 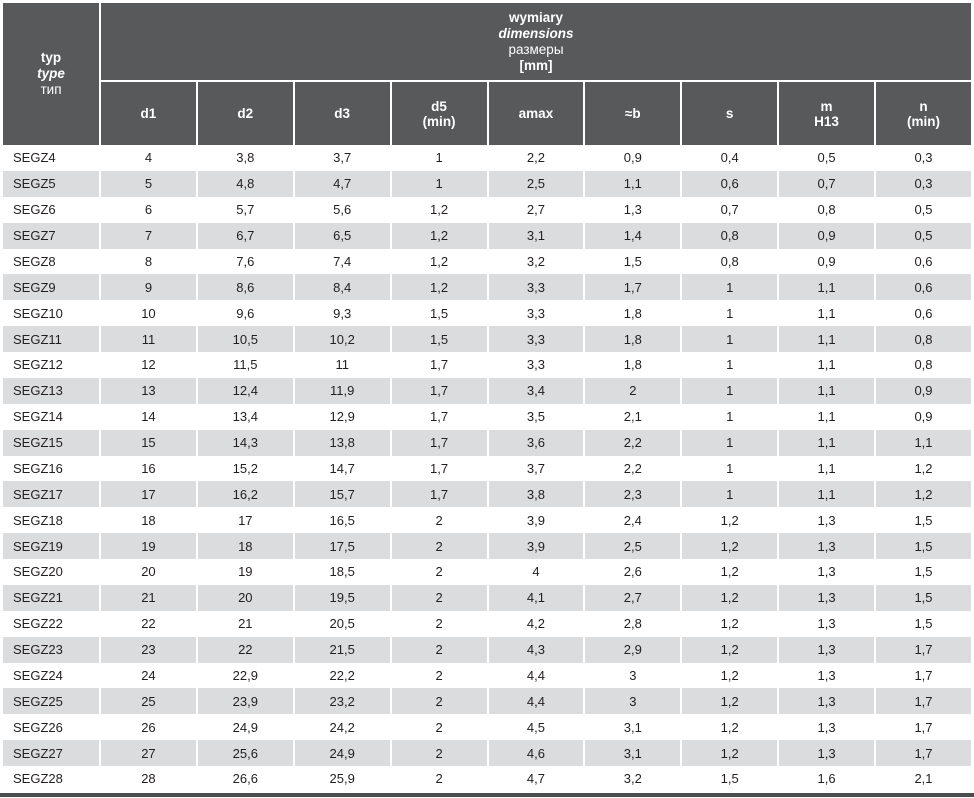 What do you see at coordinates (632, 572) in the screenshot?
I see `value-cell: 2,6` at bounding box center [632, 572].